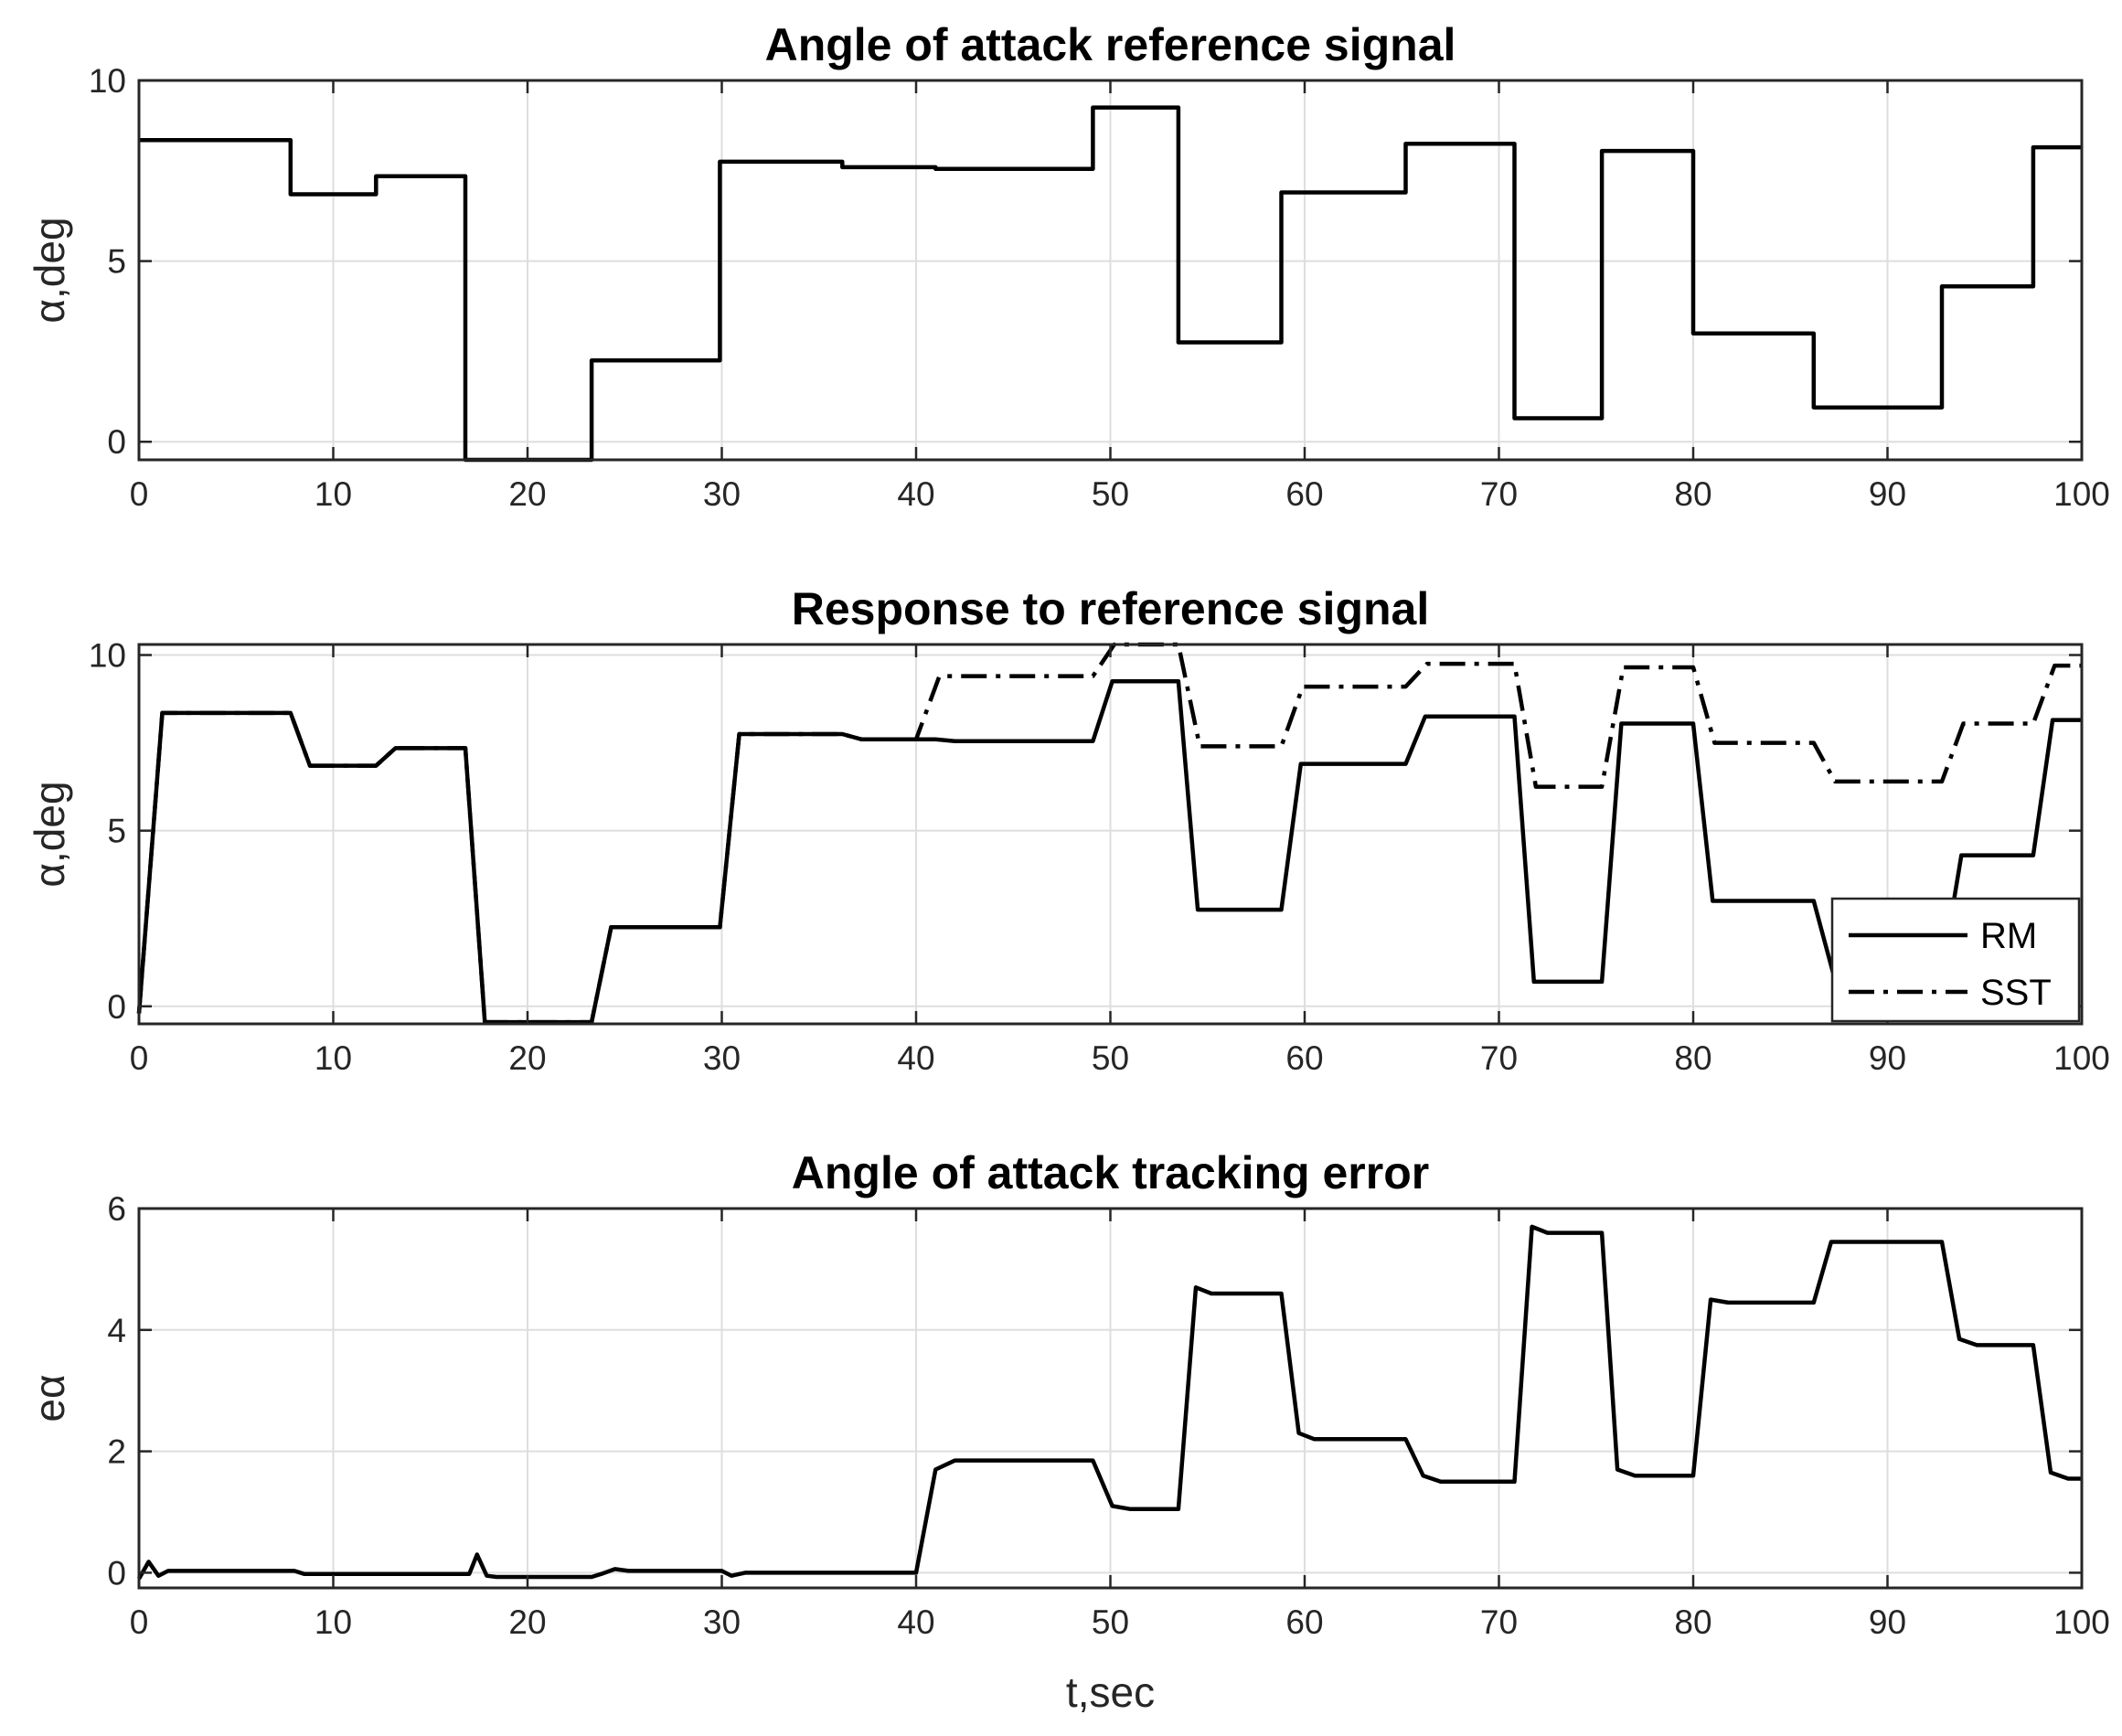 The image size is (2122, 1736). Describe the element at coordinates (1110, 1692) in the screenshot. I see `x-axis-label: t,sec` at that location.